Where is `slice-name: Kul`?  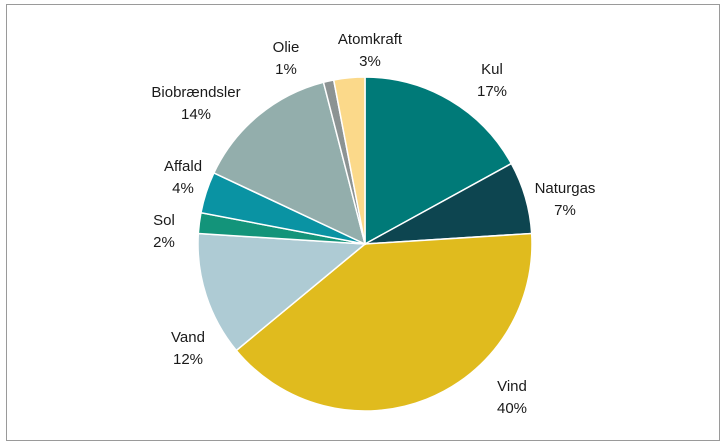 slice-name: Kul is located at coordinates (492, 69).